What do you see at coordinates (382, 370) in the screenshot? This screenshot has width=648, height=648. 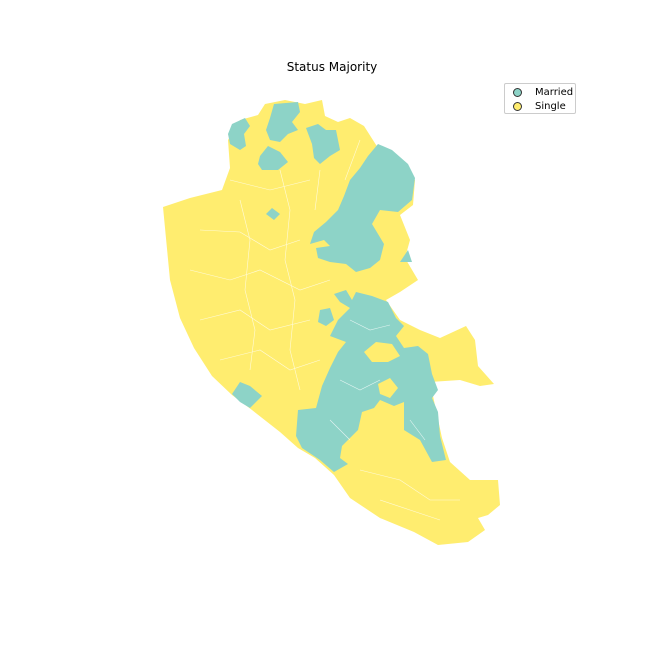 I see `single-majority-enclaves` at bounding box center [382, 370].